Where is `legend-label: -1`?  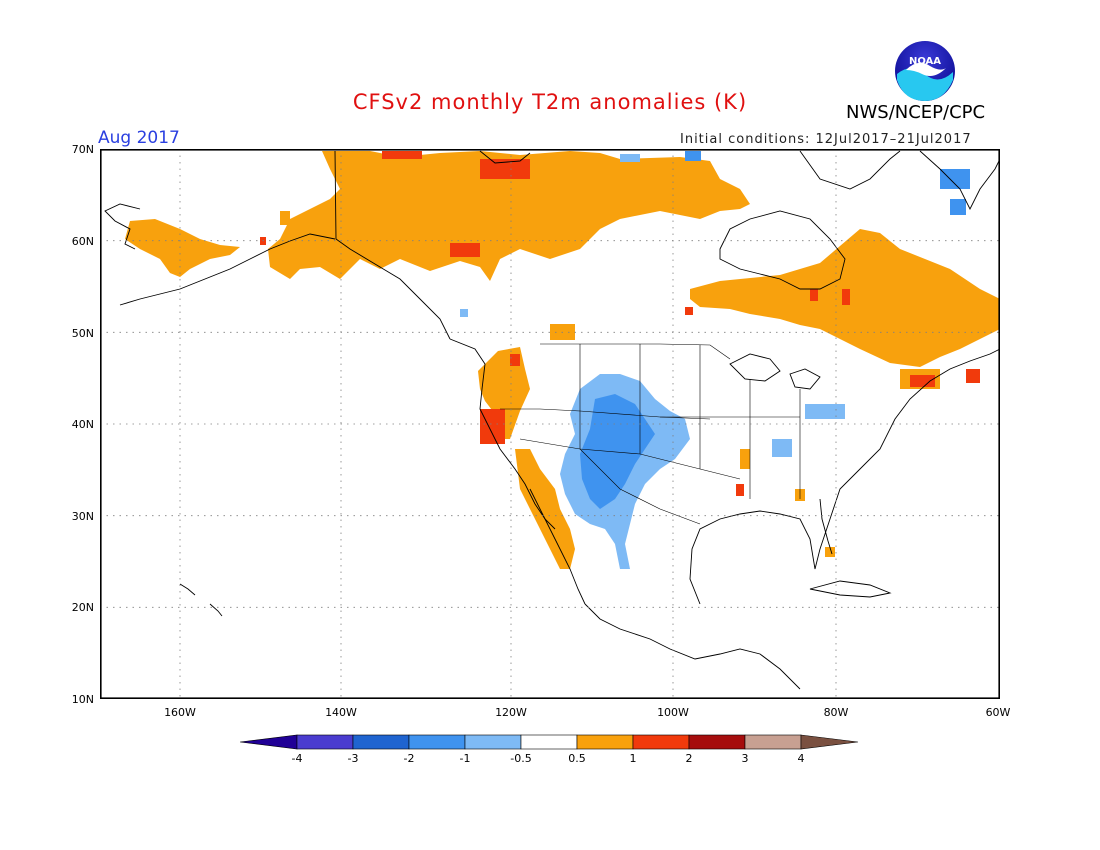
legend-label: -1 is located at coordinates (465, 758).